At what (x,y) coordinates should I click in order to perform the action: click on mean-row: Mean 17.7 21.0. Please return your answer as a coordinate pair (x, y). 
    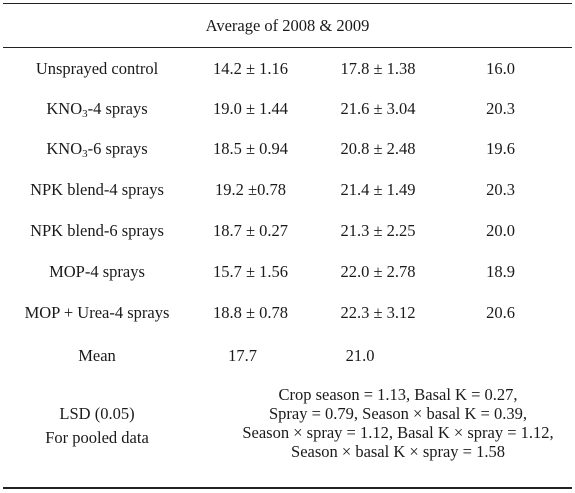
    Looking at the image, I should click on (287, 356).